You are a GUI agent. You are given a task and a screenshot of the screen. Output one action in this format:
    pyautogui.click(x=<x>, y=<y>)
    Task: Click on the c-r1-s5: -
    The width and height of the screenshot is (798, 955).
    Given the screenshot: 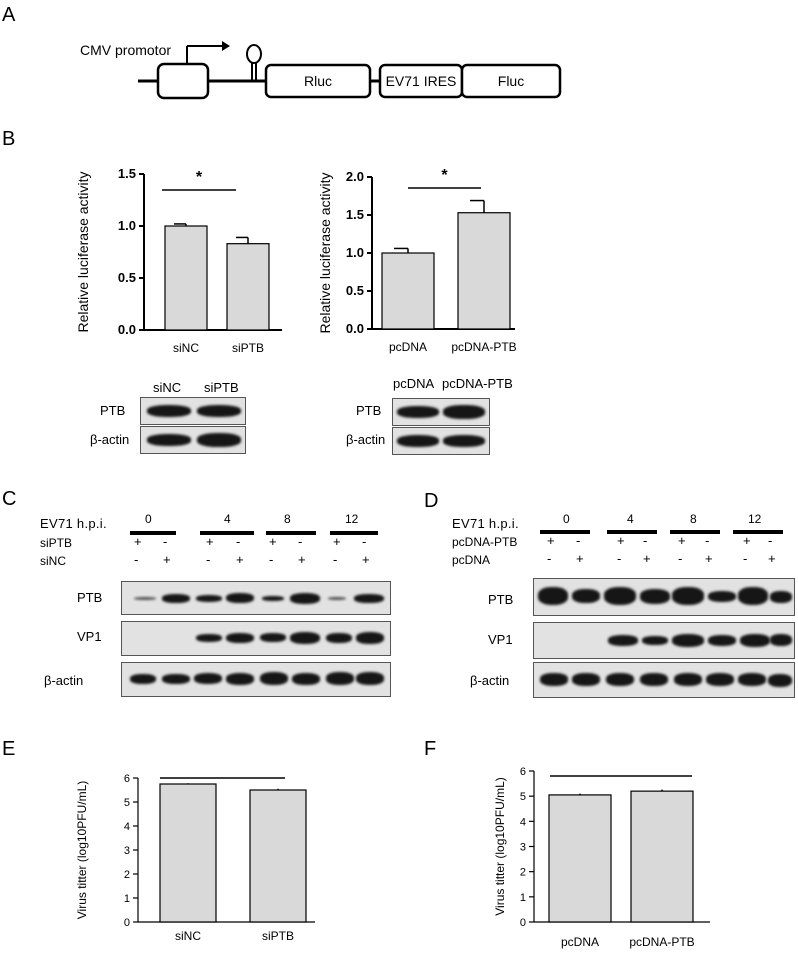 What is the action you would take?
    pyautogui.click(x=300, y=541)
    